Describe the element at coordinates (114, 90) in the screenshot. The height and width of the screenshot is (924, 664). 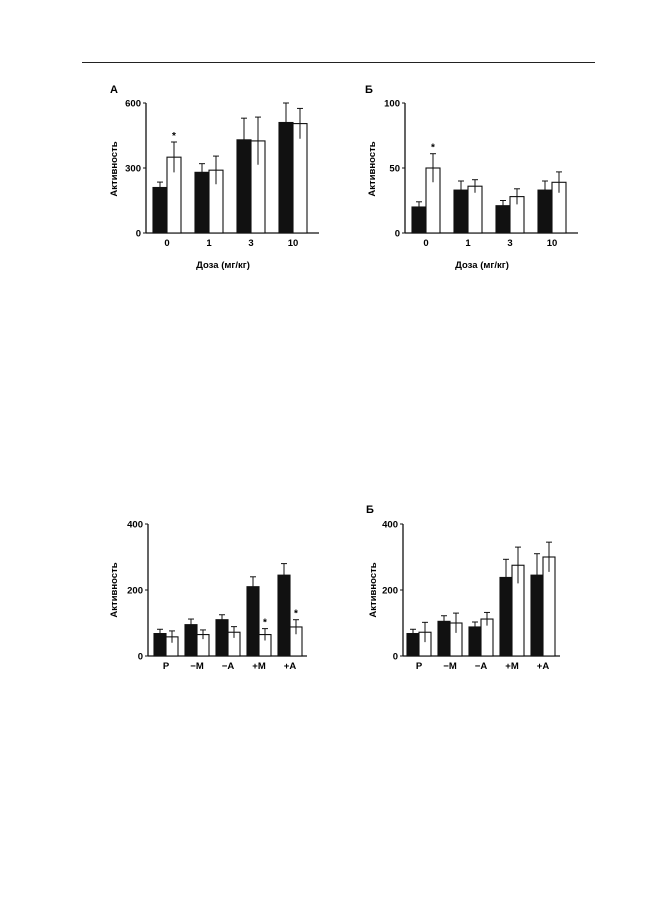
I see `panel-label: А` at that location.